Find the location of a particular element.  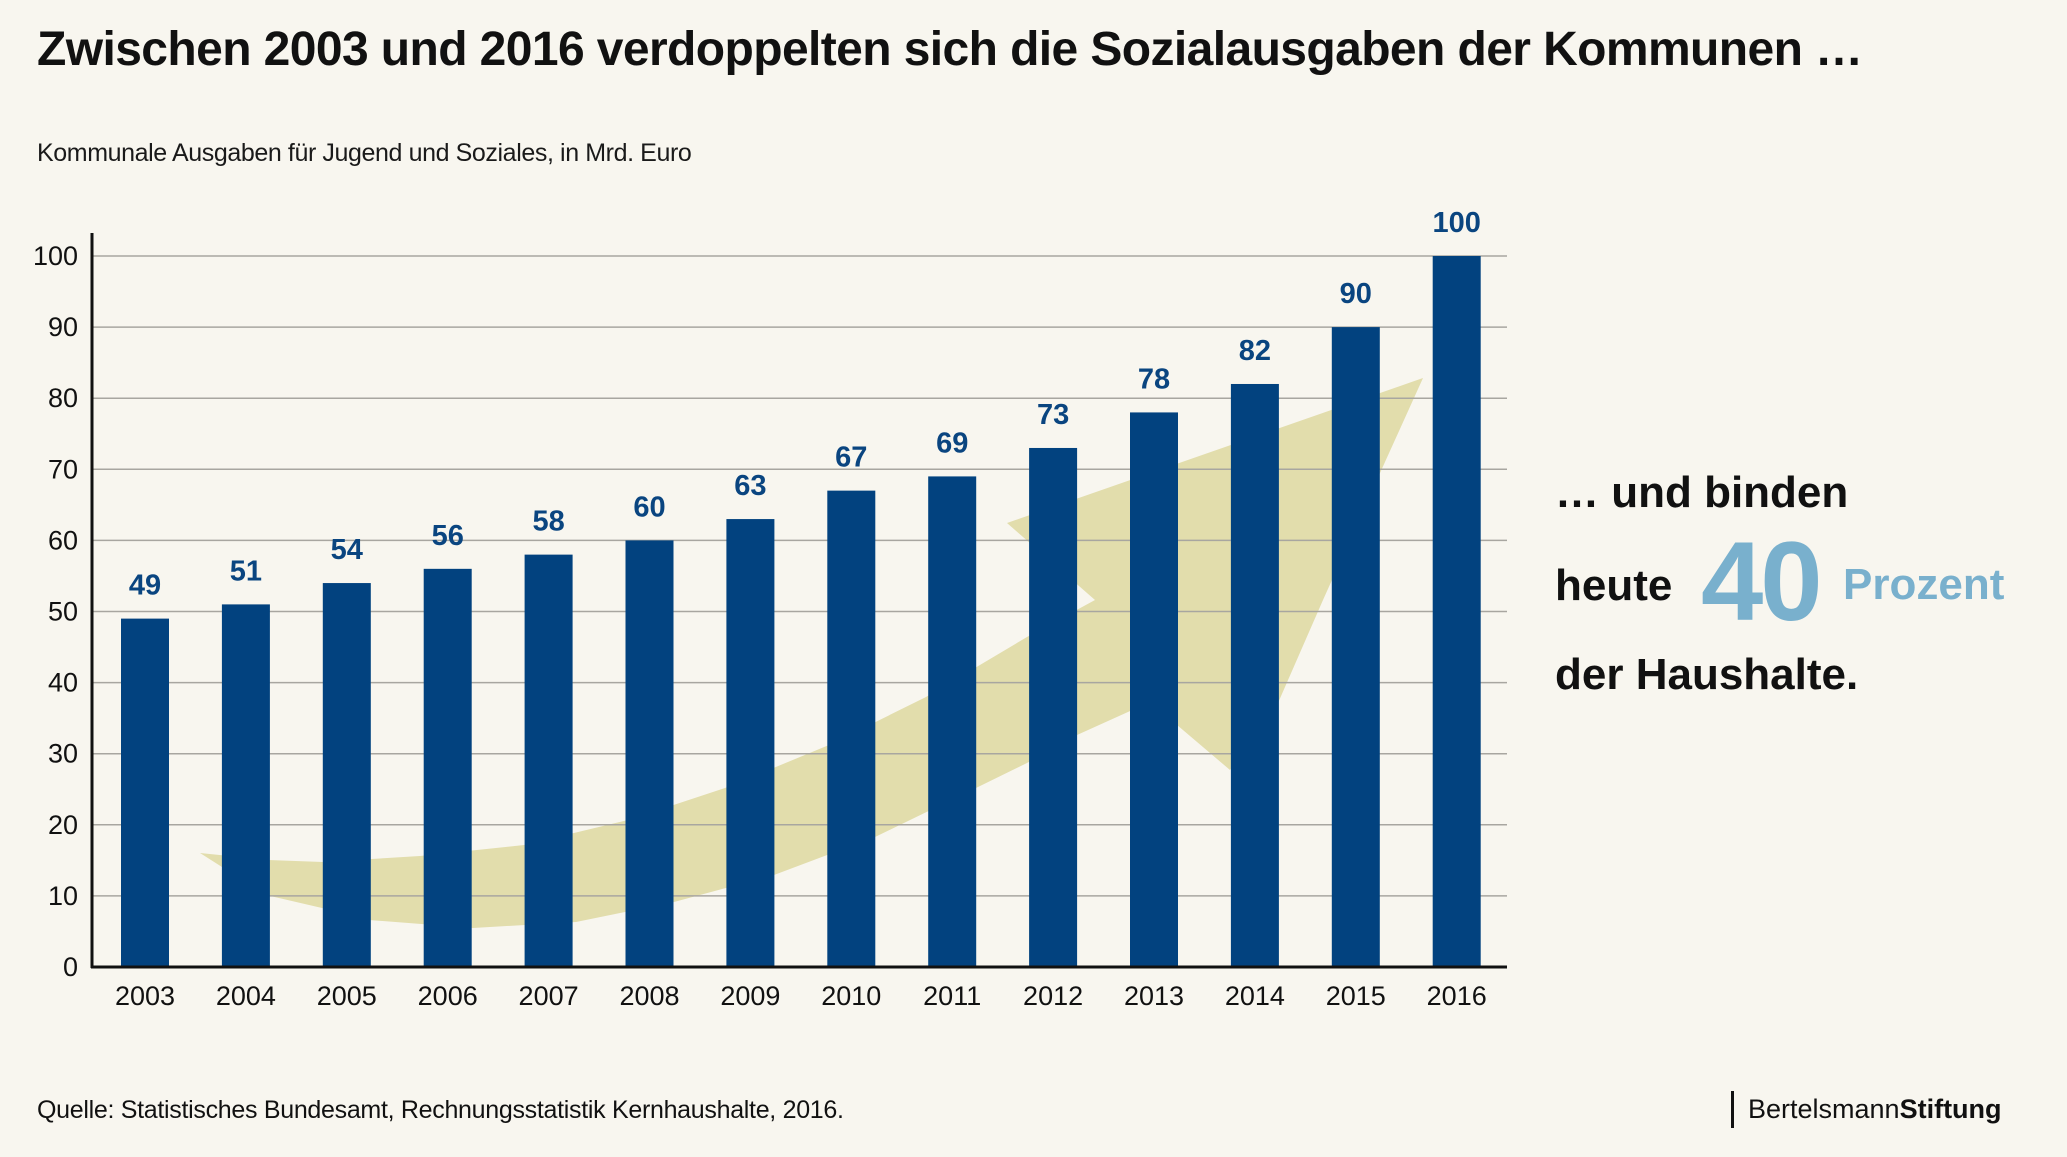

value-label: 49 is located at coordinates (145, 586).